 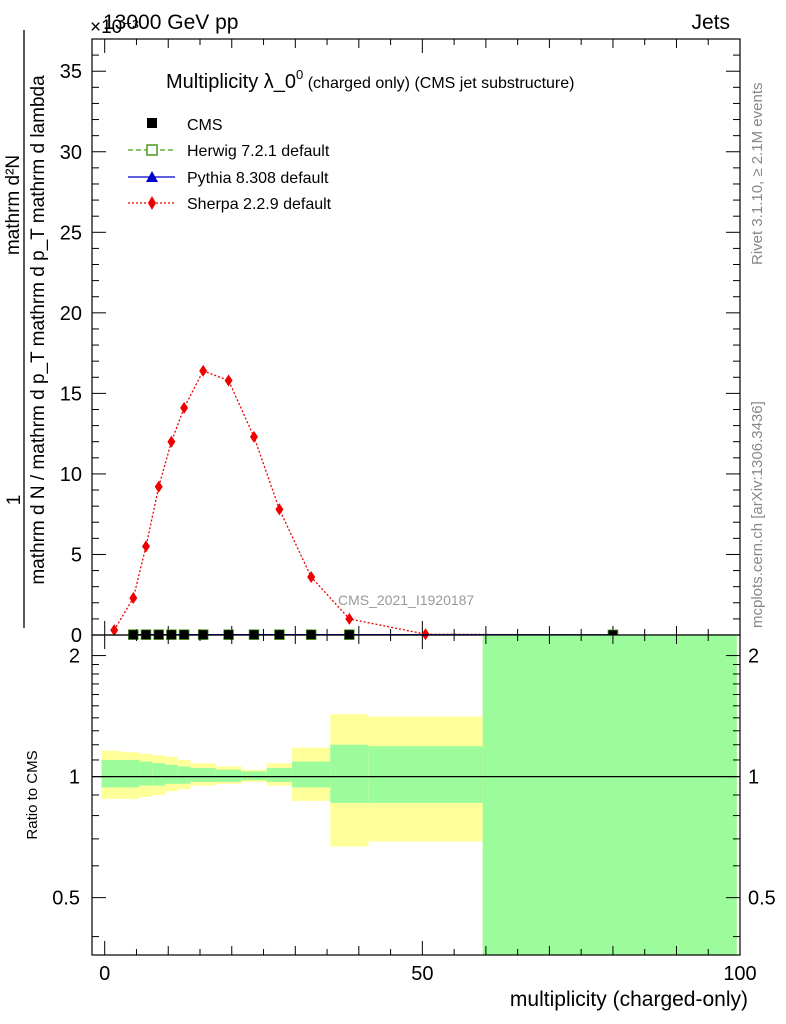 What do you see at coordinates (76, 555) in the screenshot?
I see `main-y-tick-label: 5` at bounding box center [76, 555].